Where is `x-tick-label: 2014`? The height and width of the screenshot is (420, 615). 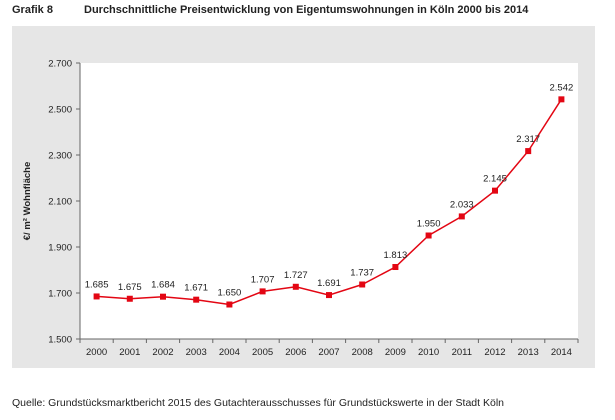 x-tick-label: 2014 is located at coordinates (561, 352).